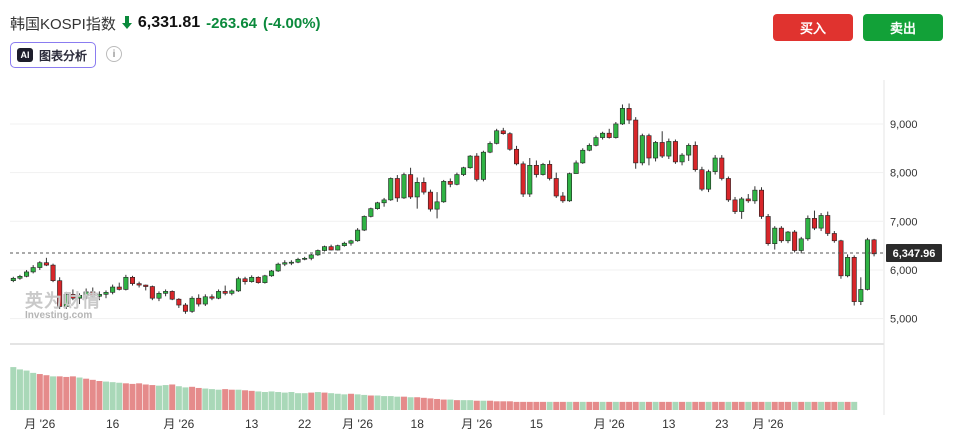 The height and width of the screenshot is (443, 955). What do you see at coordinates (63, 24) in the screenshot?
I see `instrument-name: 韩国KOSPI指数` at bounding box center [63, 24].